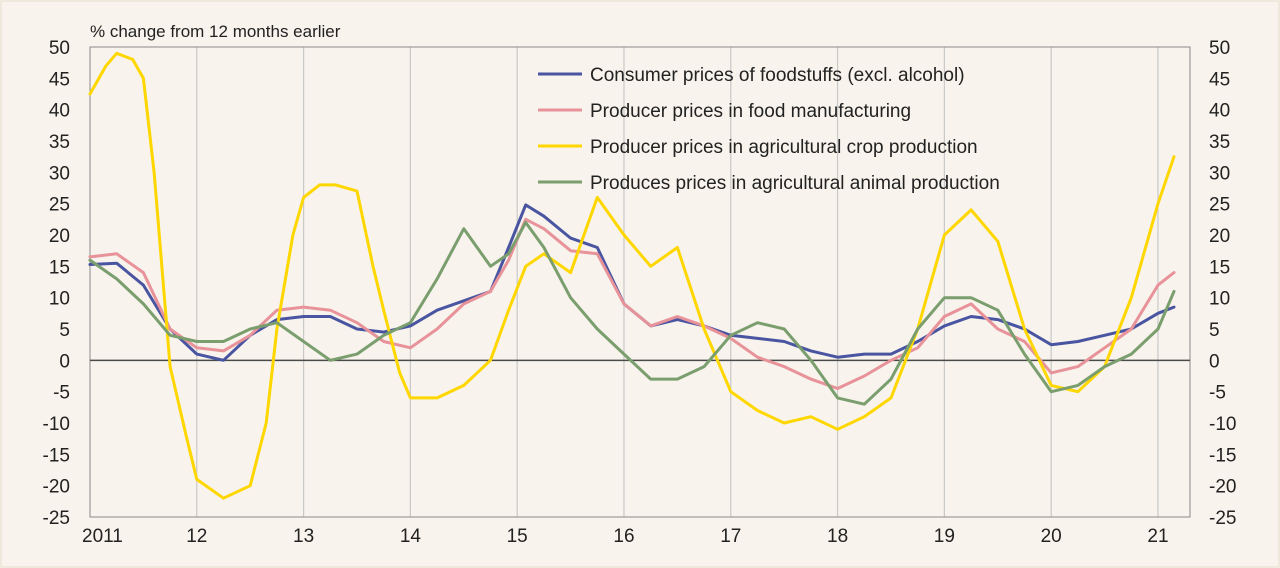 Image resolution: width=1280 pixels, height=568 pixels. Describe the element at coordinates (1157, 536) in the screenshot. I see `x-tick-label: 21` at that location.